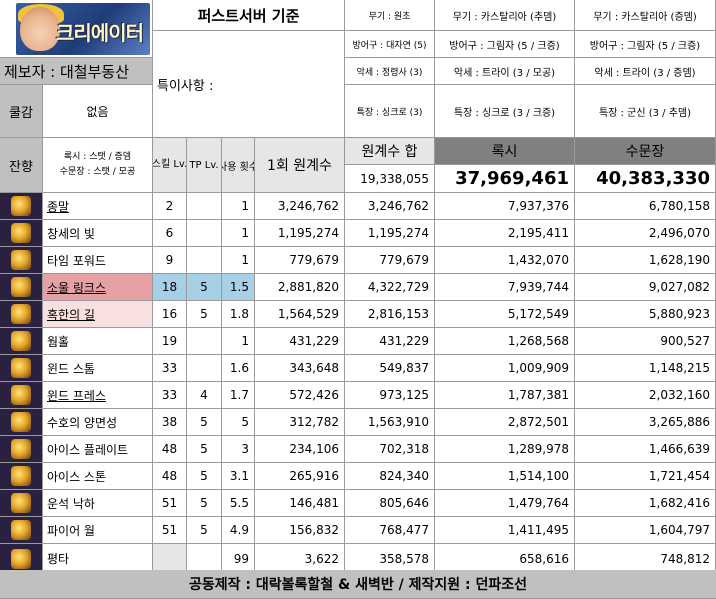  What do you see at coordinates (249, 15) in the screenshot?
I see `page-title: 퍼스트서버 기준` at bounding box center [249, 15].